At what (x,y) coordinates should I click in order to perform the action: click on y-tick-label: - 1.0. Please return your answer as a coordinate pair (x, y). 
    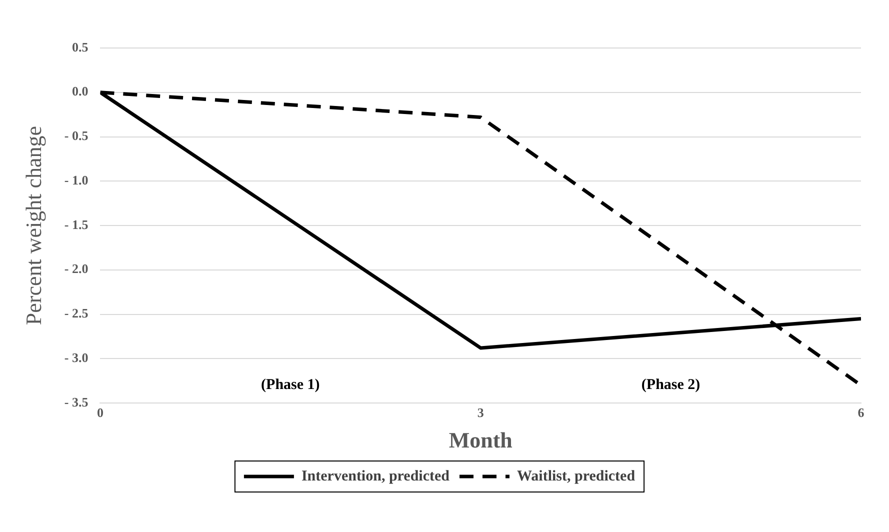
    Looking at the image, I should click on (76, 180).